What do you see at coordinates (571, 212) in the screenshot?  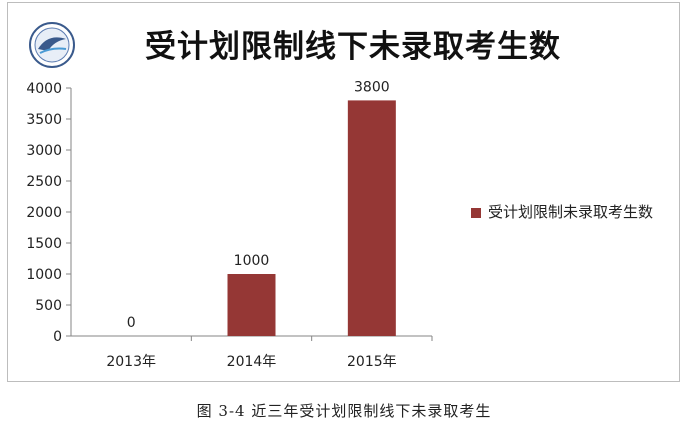 I see `legend-label: 受计划限制未录取考生数` at bounding box center [571, 212].